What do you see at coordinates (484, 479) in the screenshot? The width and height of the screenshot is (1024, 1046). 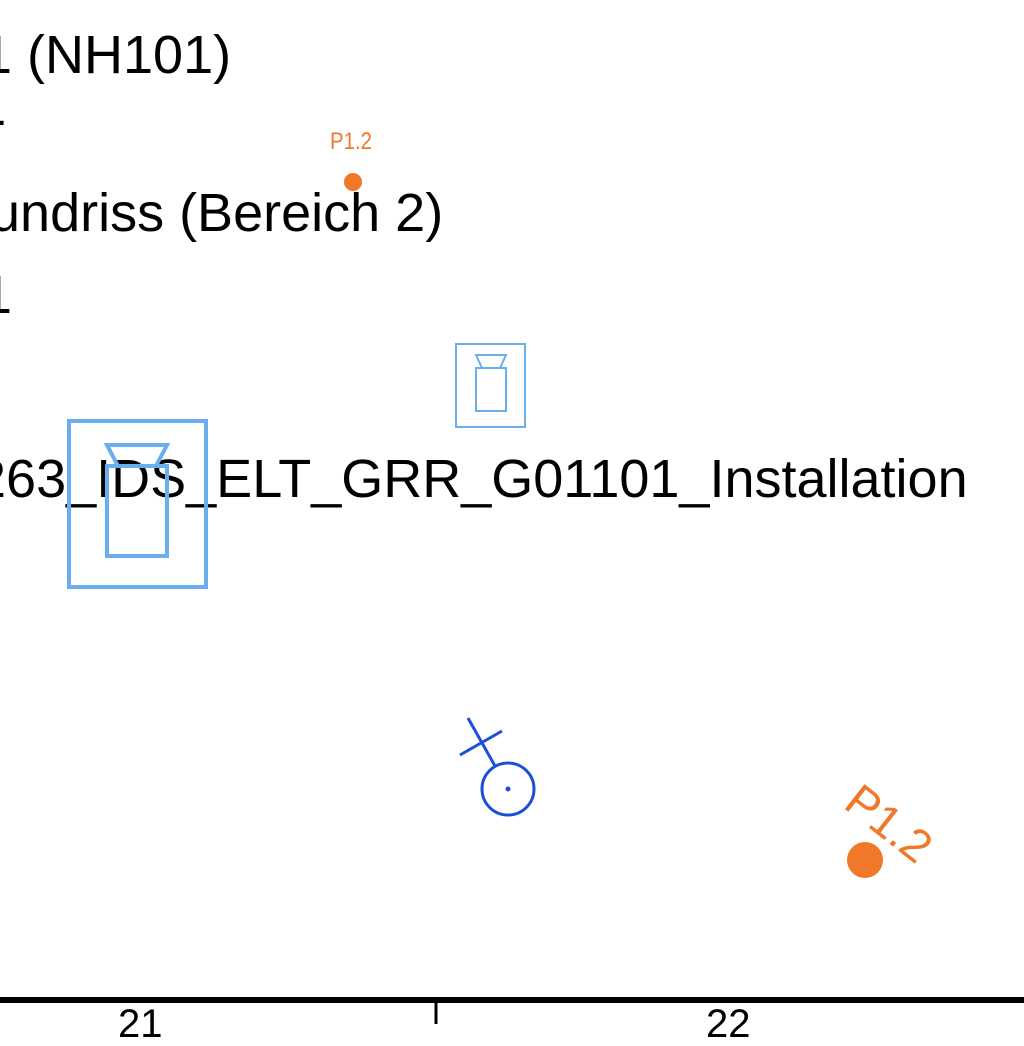 I see `file-name-label: 263_IDS_ELT_GRR_G01101_Installation` at bounding box center [484, 479].